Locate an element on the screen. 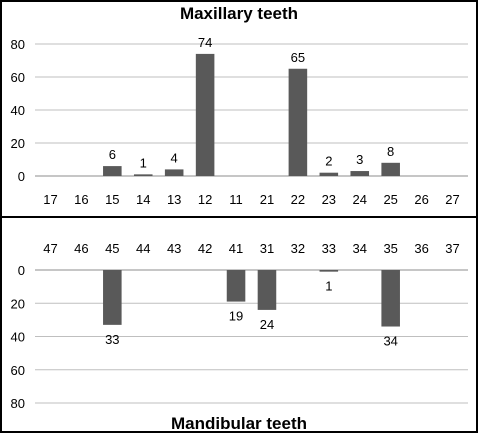  mandibular-category-label: 35 is located at coordinates (390, 248).